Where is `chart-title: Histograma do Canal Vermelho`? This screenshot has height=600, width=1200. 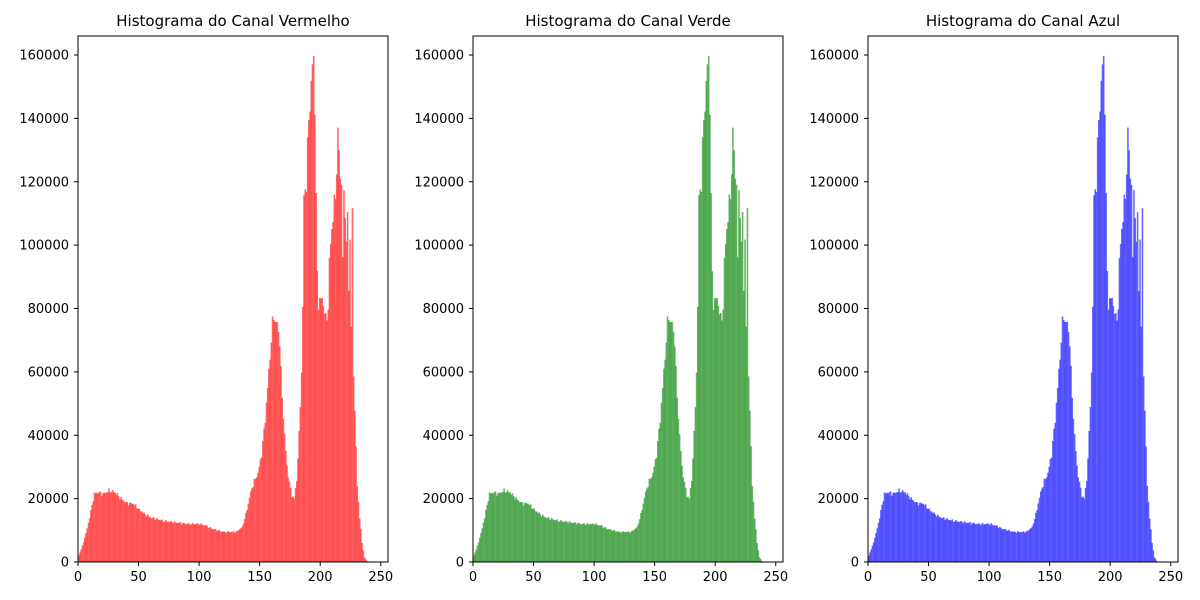 chart-title: Histograma do Canal Vermelho is located at coordinates (232, 21).